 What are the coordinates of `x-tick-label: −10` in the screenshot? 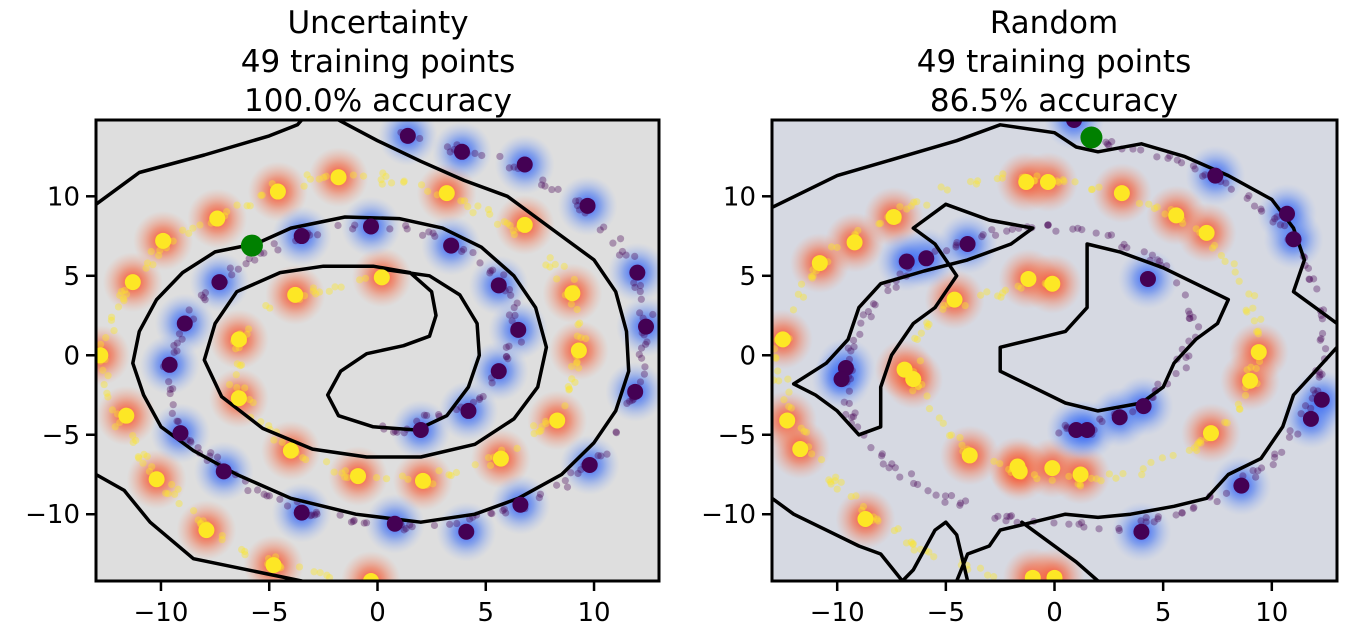 It's located at (837, 613).